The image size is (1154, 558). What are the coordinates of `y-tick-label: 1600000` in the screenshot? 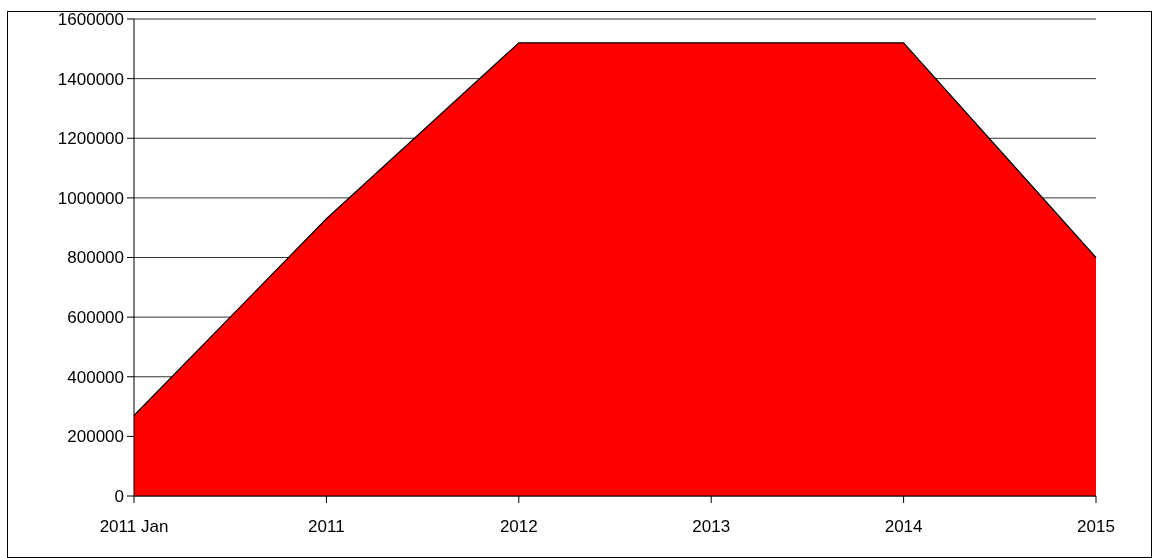 It's located at (90, 19).